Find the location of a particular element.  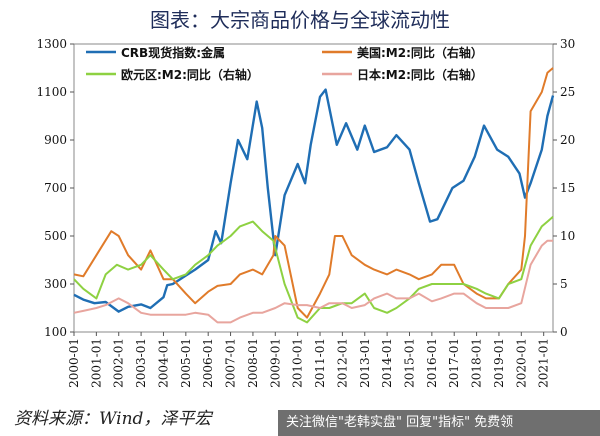

y-left-tick-label: 100 is located at coordinates (55, 332).